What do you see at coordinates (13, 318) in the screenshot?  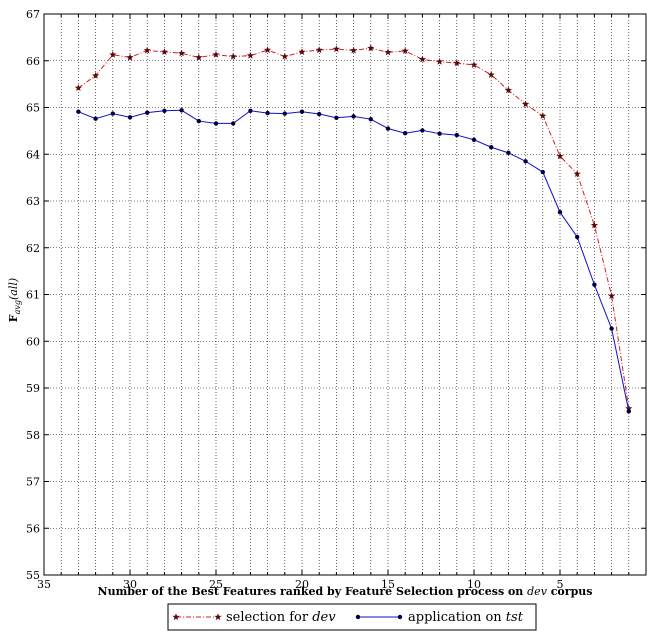 I see `y-axis-title-main: F` at bounding box center [13, 318].